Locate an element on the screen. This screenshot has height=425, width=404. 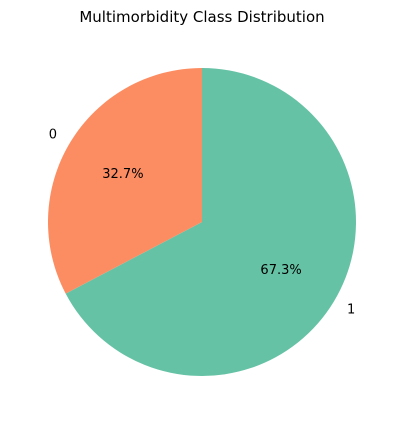
slice-category-label: 1 is located at coordinates (351, 310).